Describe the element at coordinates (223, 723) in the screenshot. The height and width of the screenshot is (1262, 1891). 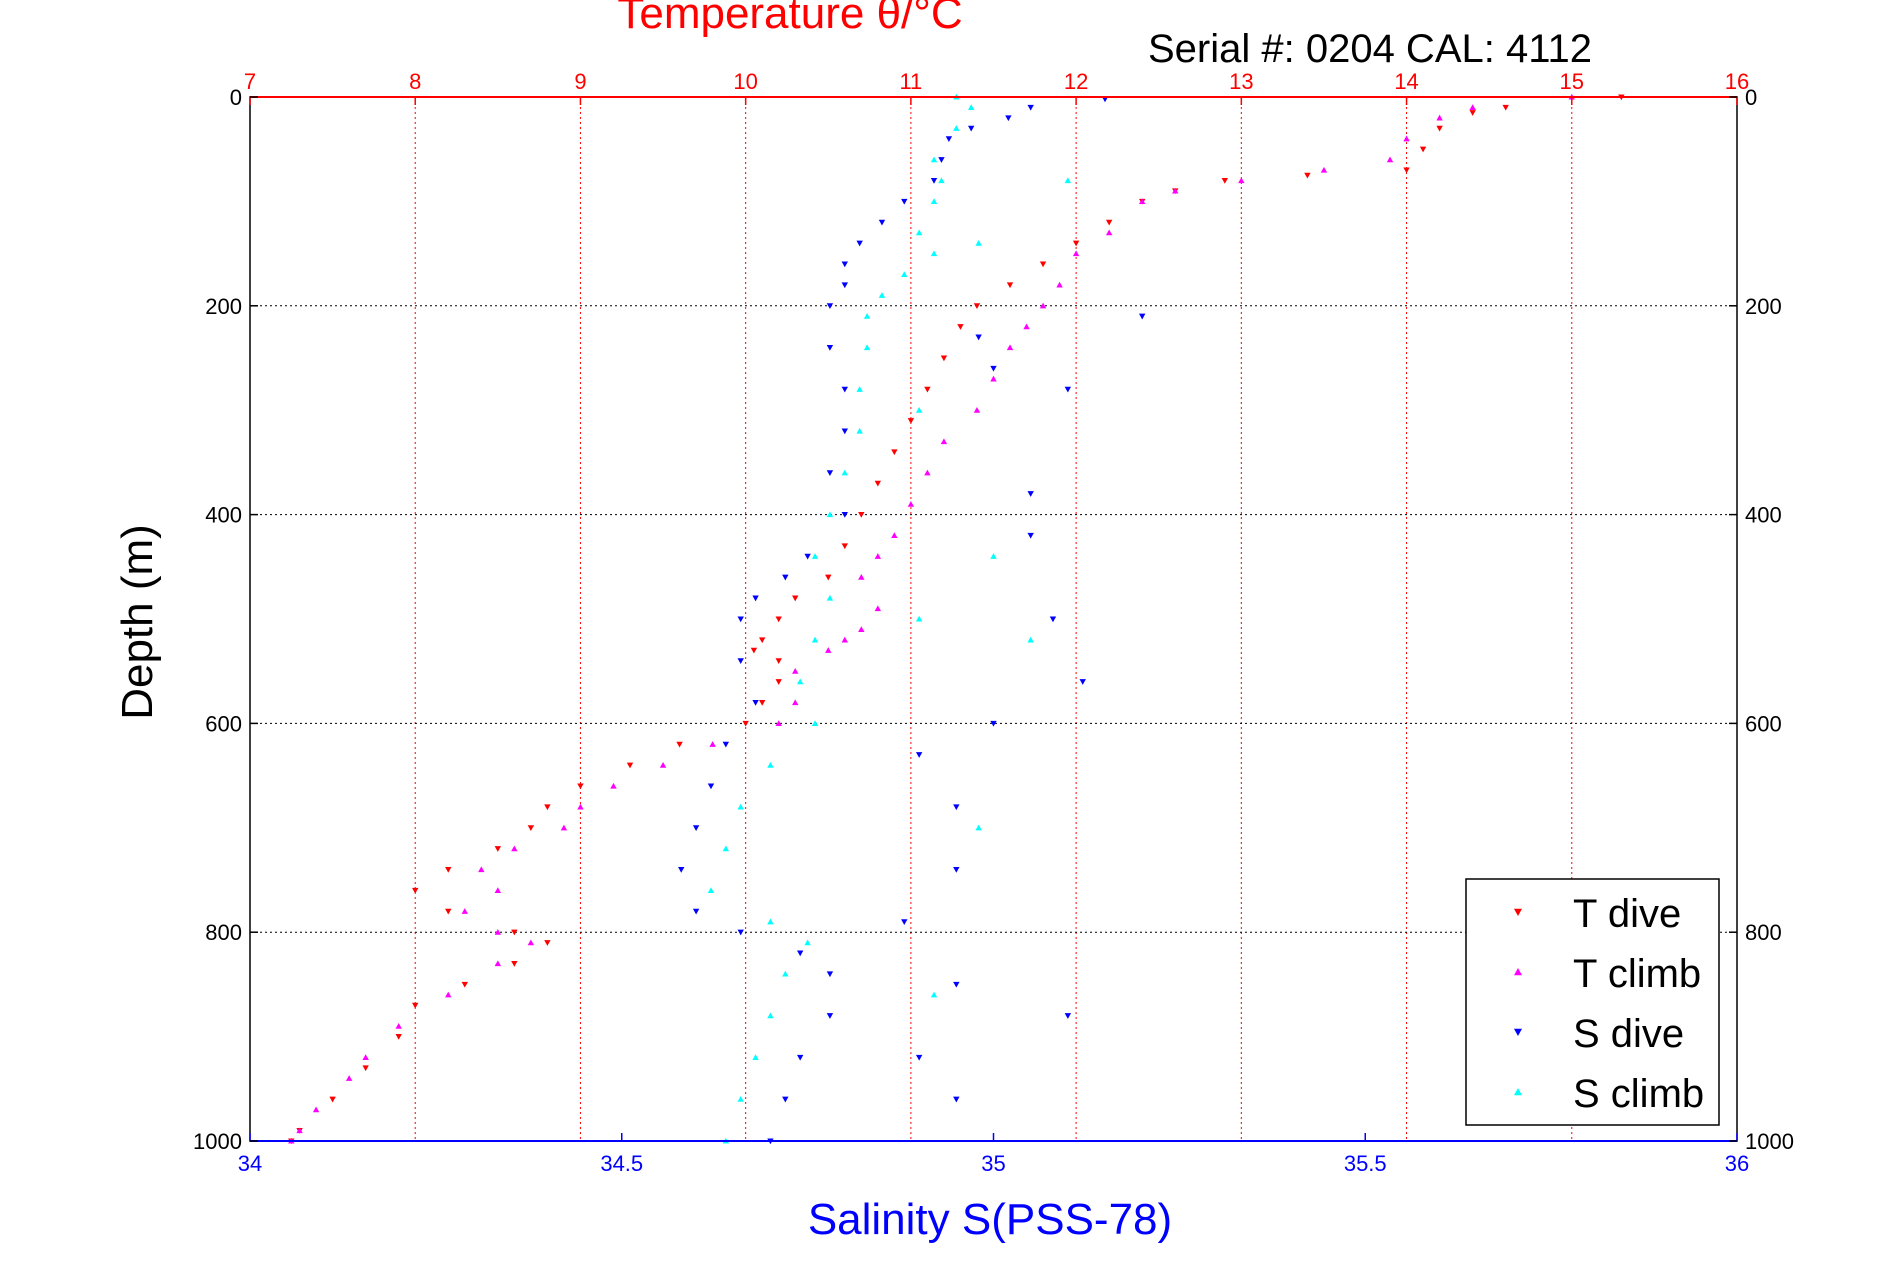
I see `depth-tick-label: 600` at that location.